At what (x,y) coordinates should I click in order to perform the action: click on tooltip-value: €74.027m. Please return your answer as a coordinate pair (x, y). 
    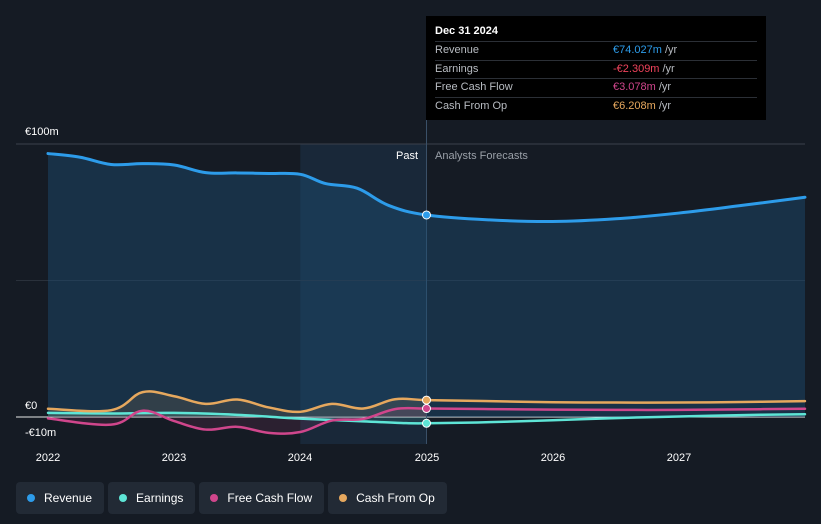
    Looking at the image, I should click on (637, 50).